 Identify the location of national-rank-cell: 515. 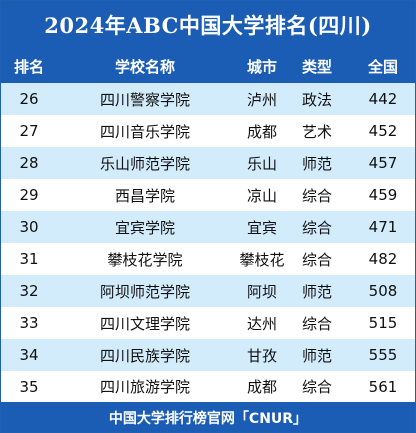
(383, 323).